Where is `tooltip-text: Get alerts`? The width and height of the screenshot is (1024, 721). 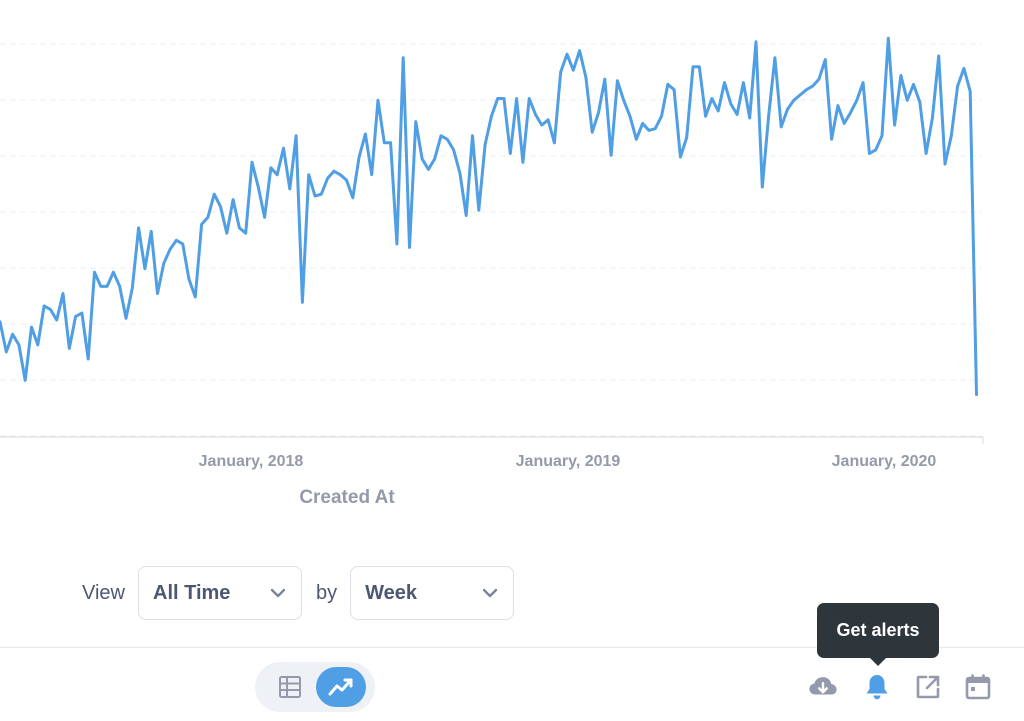 tooltip-text: Get alerts is located at coordinates (878, 630).